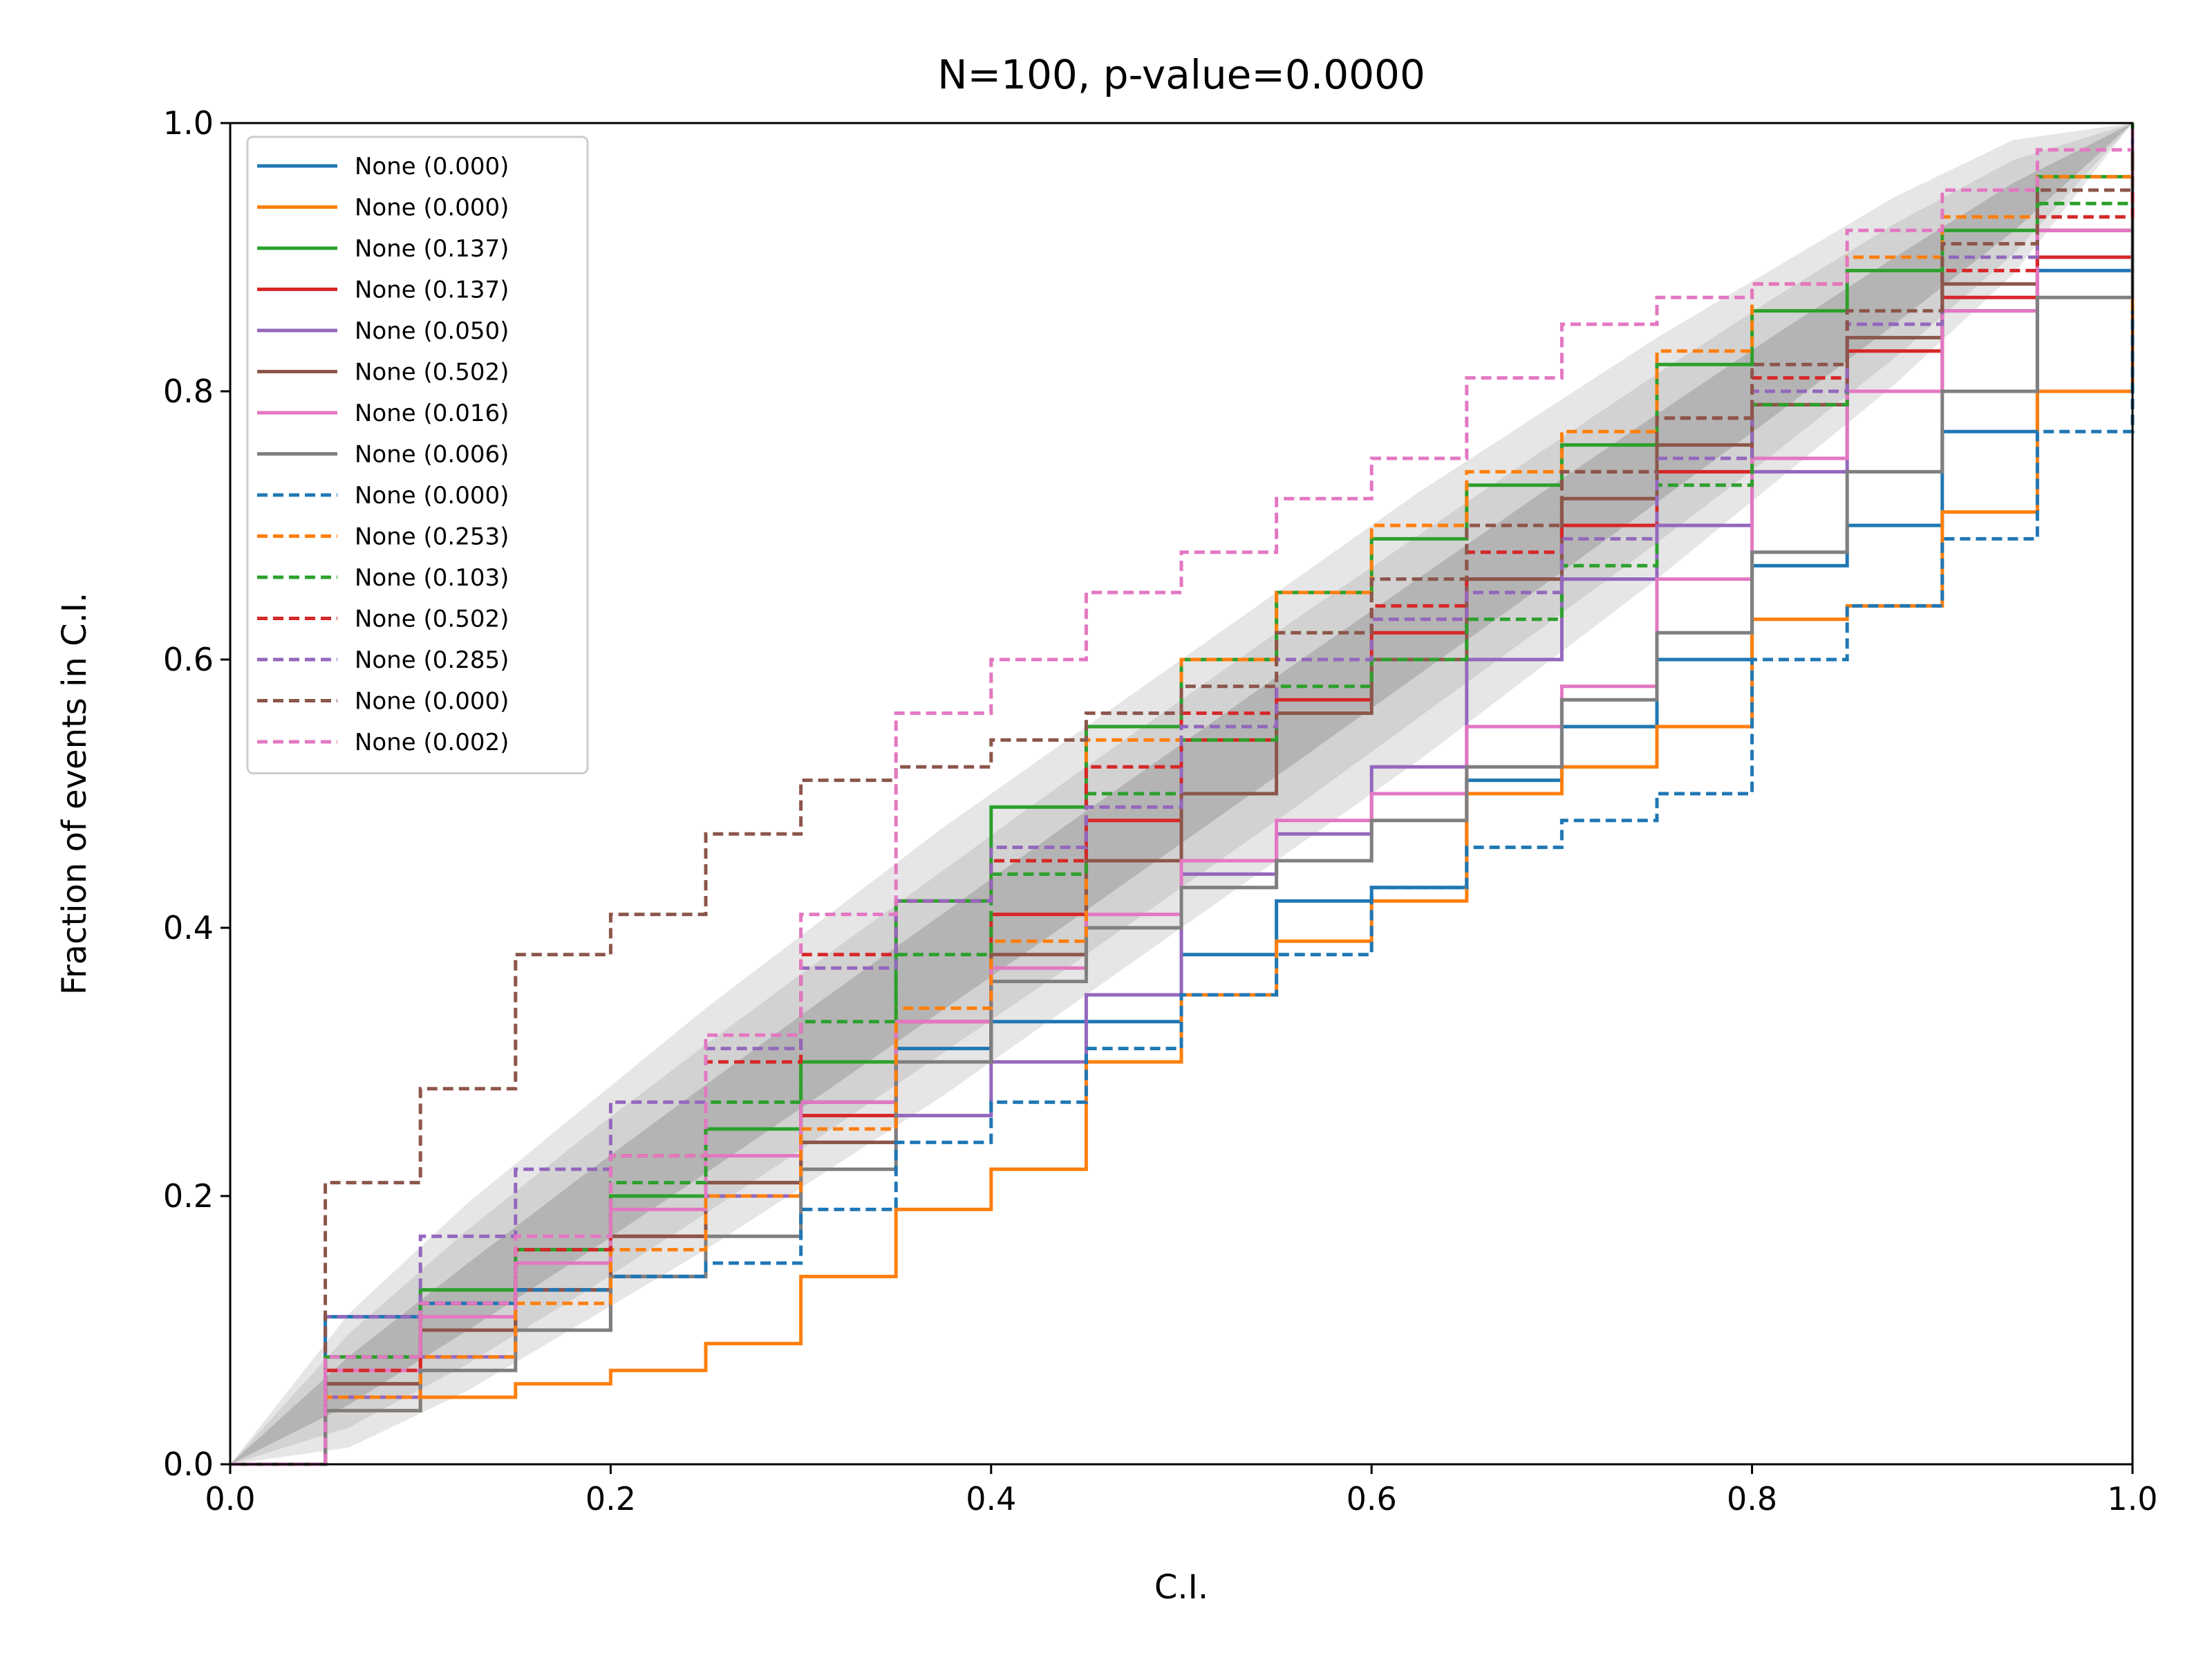  Describe the element at coordinates (610, 1499) in the screenshot. I see `x-tick-label: 0.2` at that location.